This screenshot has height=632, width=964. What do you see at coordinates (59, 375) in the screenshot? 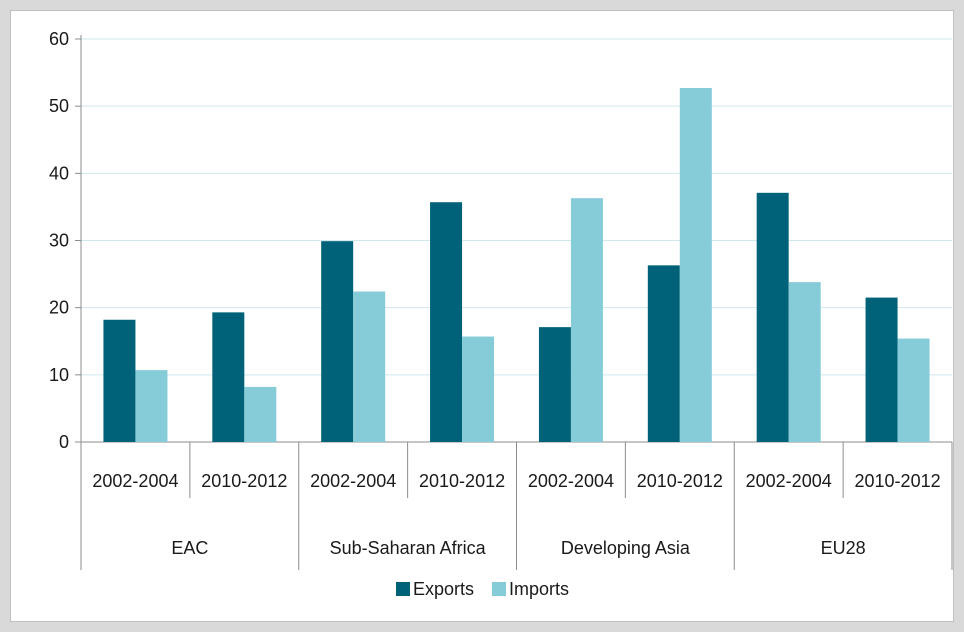
I see `y-tick-label: 10` at bounding box center [59, 375].